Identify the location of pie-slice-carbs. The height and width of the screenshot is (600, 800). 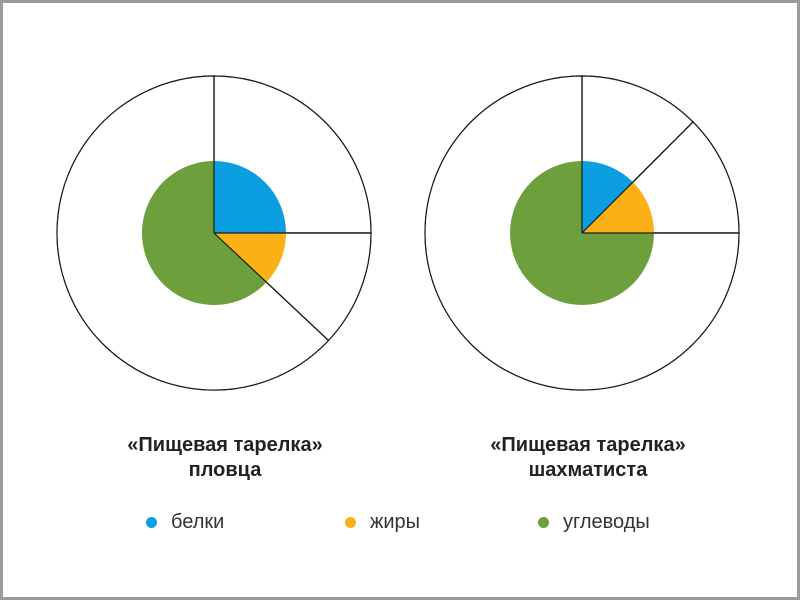
(204, 233).